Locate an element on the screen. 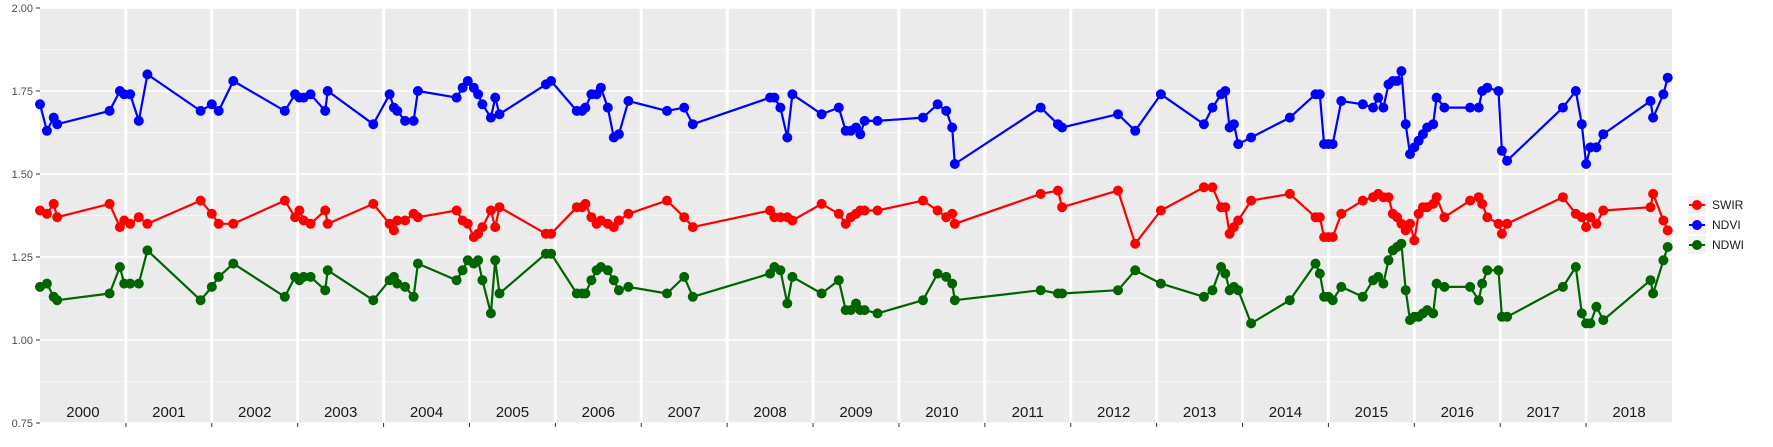  year-label: 2013 is located at coordinates (1199, 412).